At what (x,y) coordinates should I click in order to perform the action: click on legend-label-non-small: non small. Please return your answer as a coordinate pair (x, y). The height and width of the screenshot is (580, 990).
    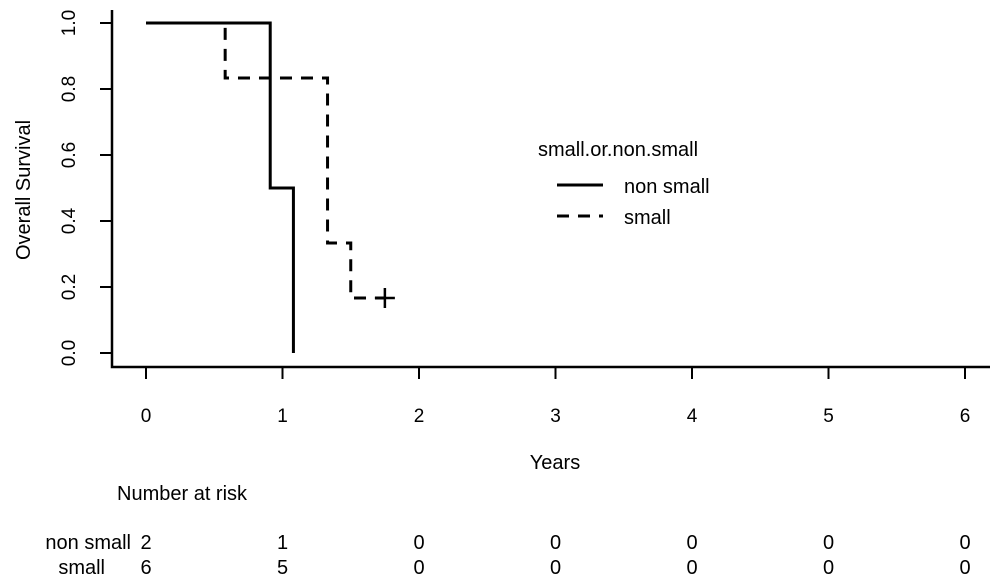
    Looking at the image, I should click on (667, 187).